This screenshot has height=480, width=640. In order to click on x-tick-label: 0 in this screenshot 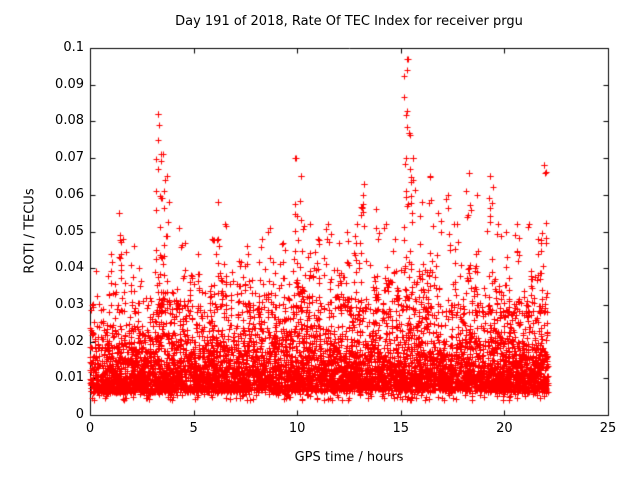, I will do `click(90, 428)`.